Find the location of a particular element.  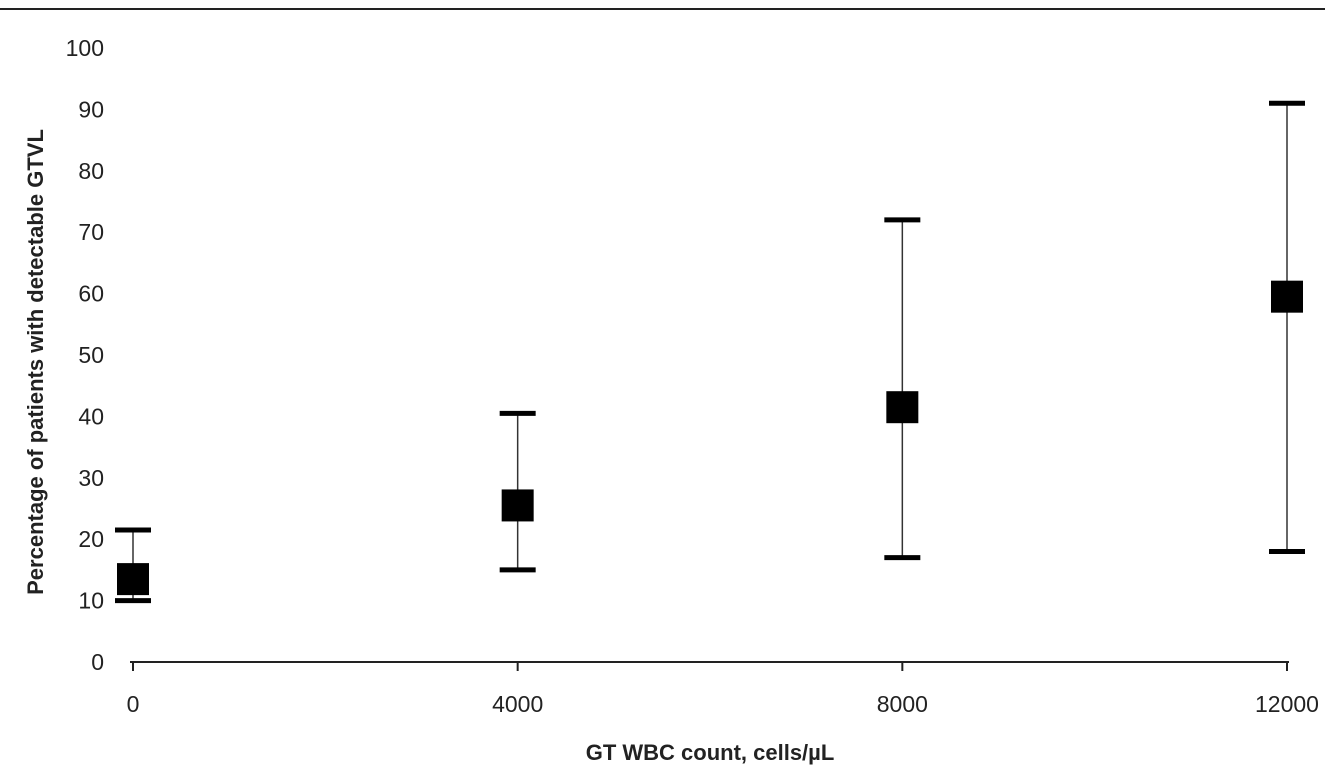

y-tick-label: 10 is located at coordinates (91, 601).